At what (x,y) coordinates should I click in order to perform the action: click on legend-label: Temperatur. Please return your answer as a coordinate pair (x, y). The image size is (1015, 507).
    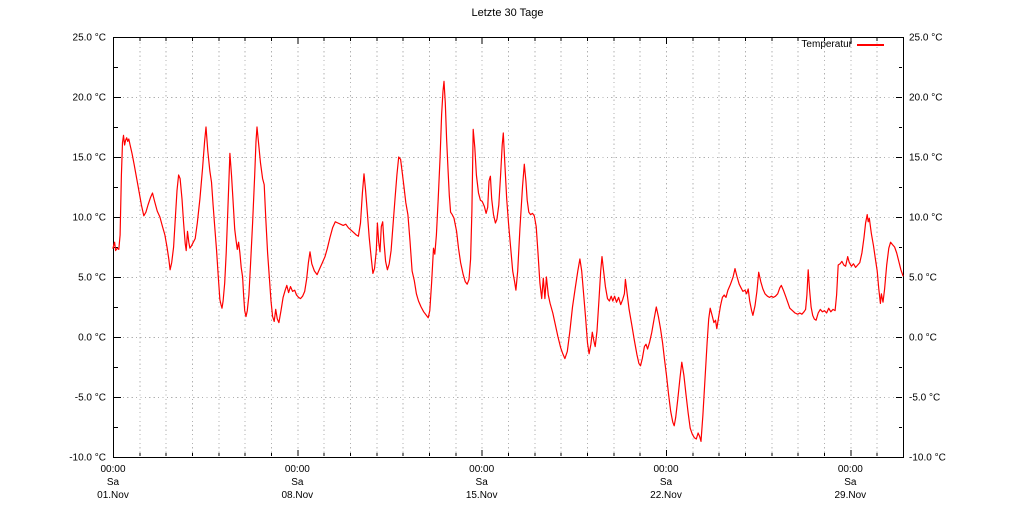
    Looking at the image, I should click on (826, 44).